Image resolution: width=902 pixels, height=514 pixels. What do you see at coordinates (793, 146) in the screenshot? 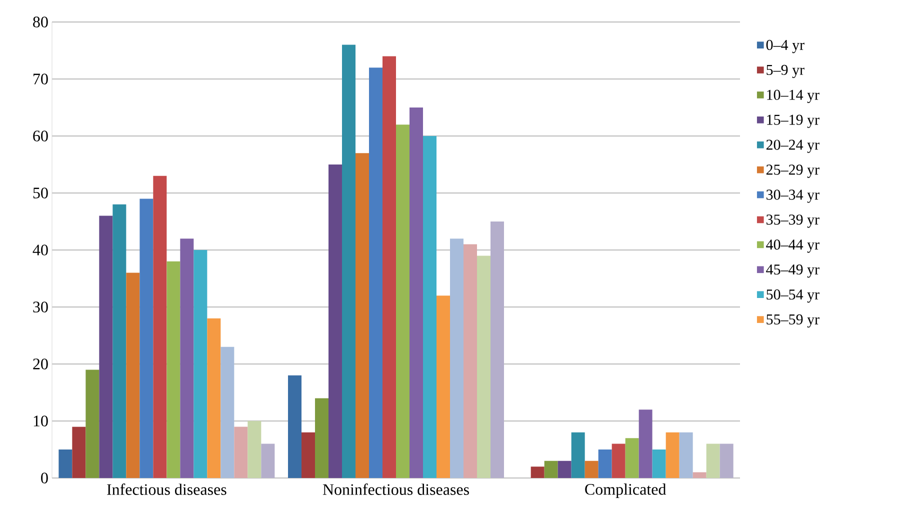
I see `legend-label: 20–24 yr` at bounding box center [793, 146].